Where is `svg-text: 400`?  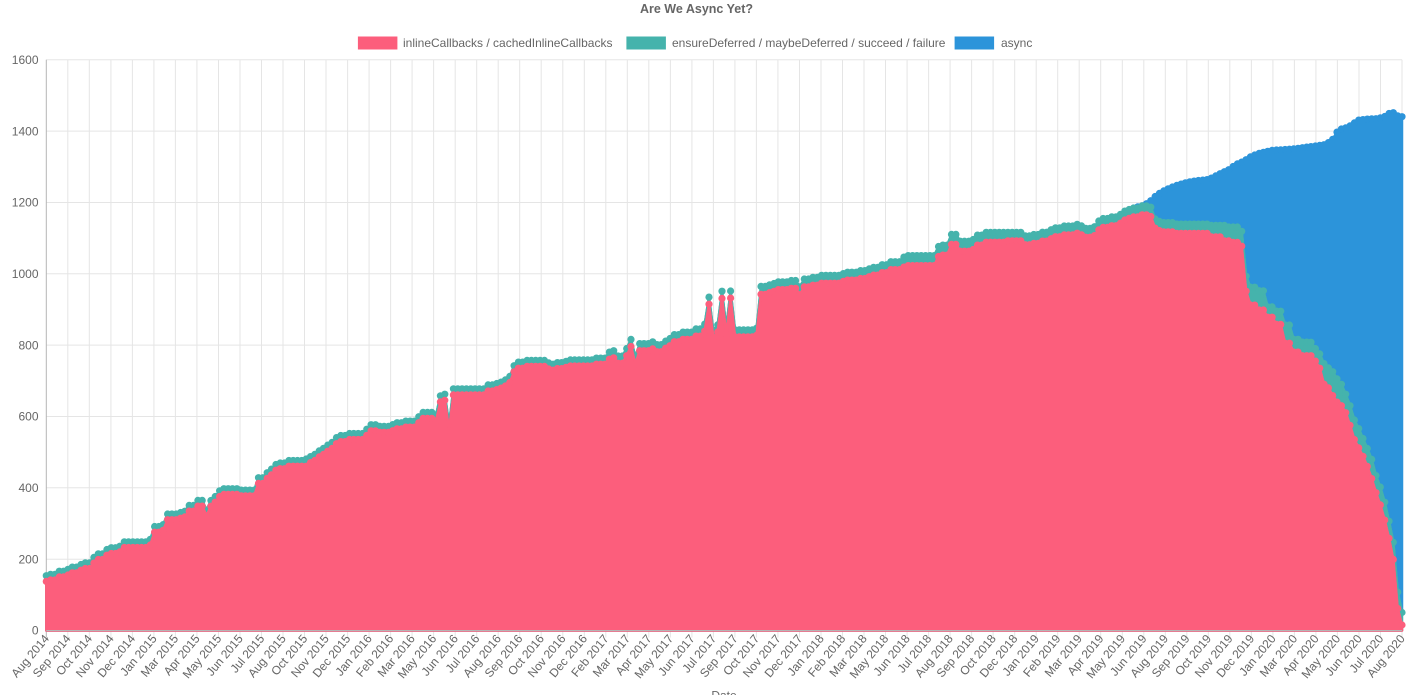
svg-text: 400 is located at coordinates (28, 488).